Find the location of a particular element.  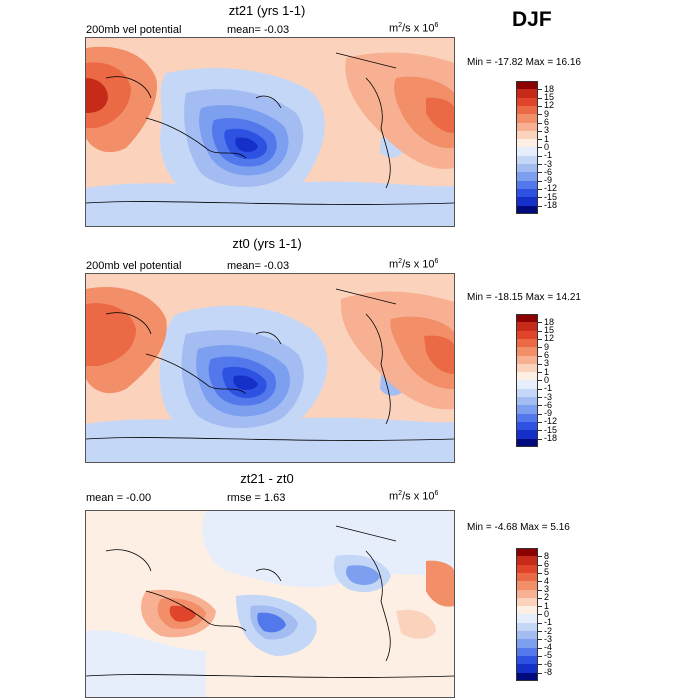

colorbar-tick-label: 1 is located at coordinates (547, 605).